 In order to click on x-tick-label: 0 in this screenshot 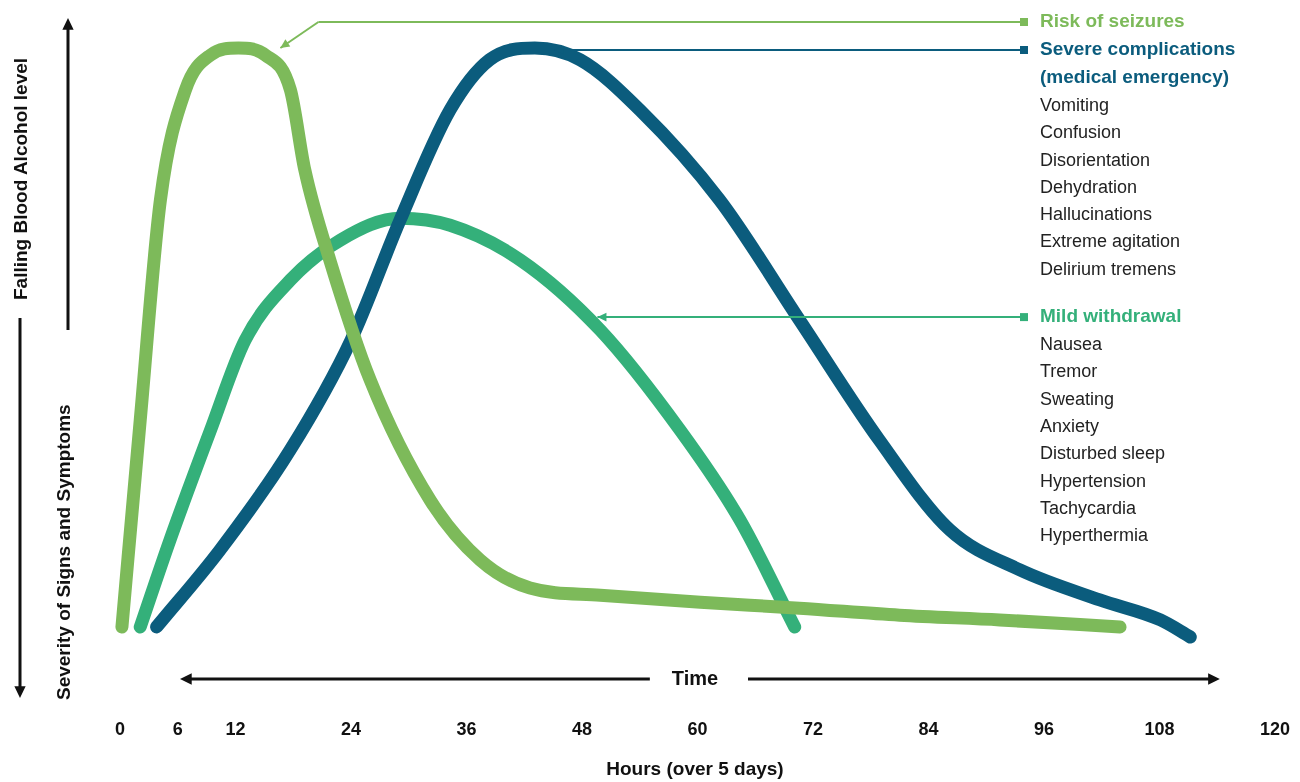, I will do `click(120, 728)`.